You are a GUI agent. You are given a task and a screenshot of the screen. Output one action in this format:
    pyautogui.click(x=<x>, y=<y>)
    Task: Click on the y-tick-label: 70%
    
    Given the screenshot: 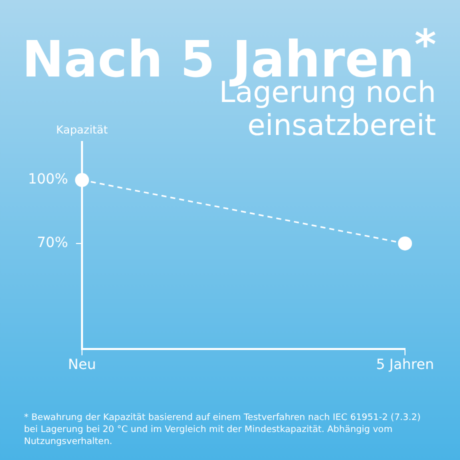 What is the action you would take?
    pyautogui.click(x=52, y=243)
    